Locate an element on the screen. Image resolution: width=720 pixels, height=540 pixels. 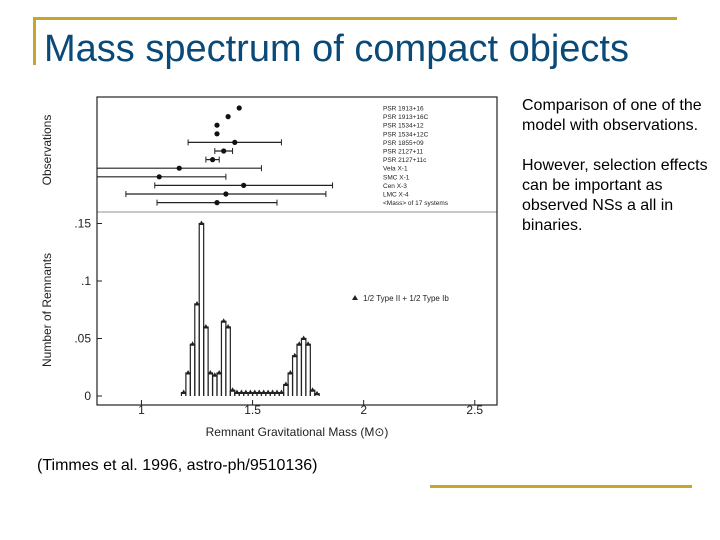
observation-name: LMC X-4 is located at coordinates (396, 195).